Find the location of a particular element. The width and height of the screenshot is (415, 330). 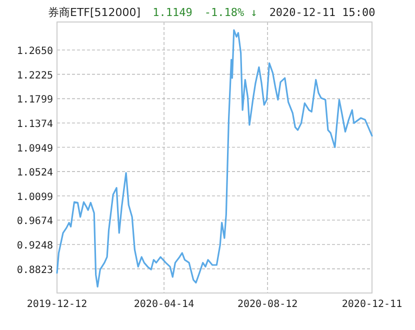

y-tick-label: 1.0099 is located at coordinates (34, 197).